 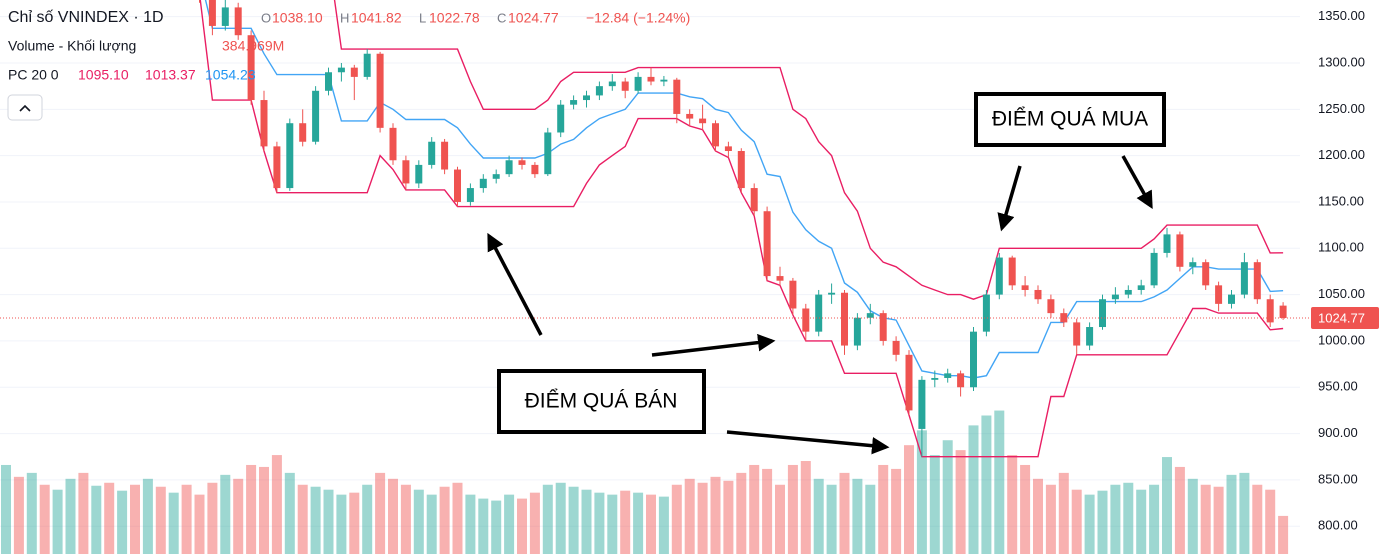 I want to click on legend-title: Chỉ số VNINDEX · 1D, so click(x=86, y=17).